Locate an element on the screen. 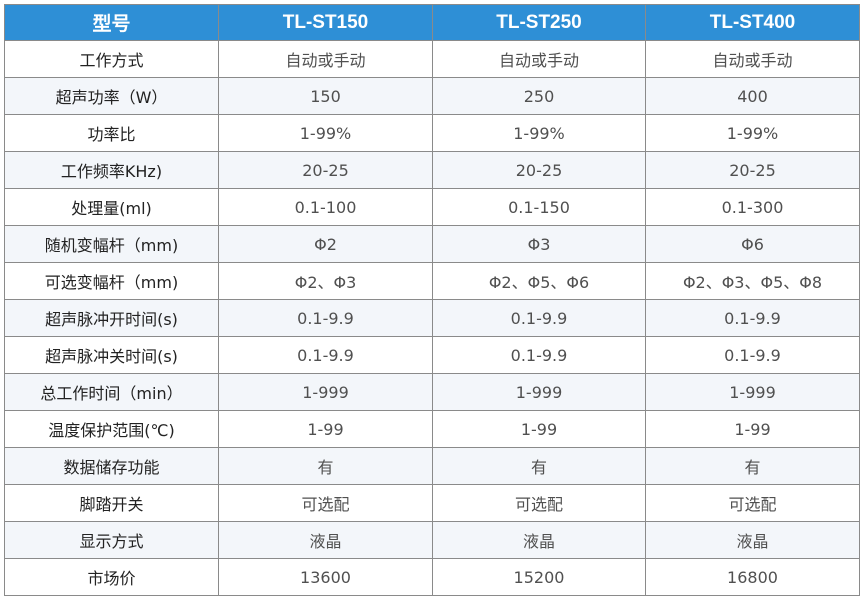 The width and height of the screenshot is (862, 603). table-row: 数据储存功能 有 有 有 is located at coordinates (432, 466).